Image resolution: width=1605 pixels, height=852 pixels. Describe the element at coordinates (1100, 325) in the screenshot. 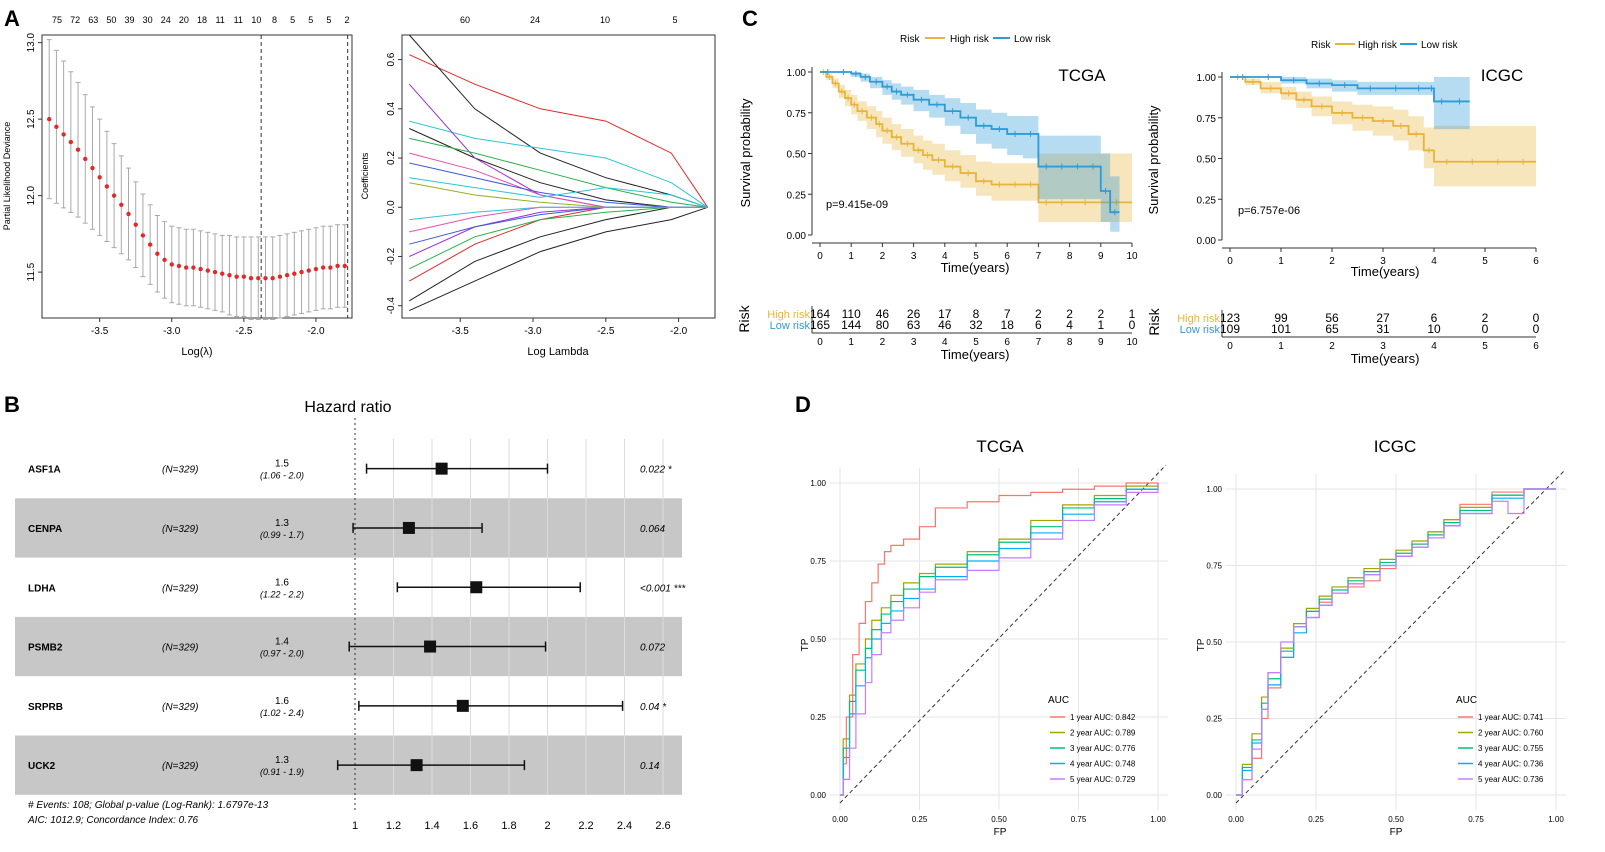

I see `at-risk-count: 1` at that location.